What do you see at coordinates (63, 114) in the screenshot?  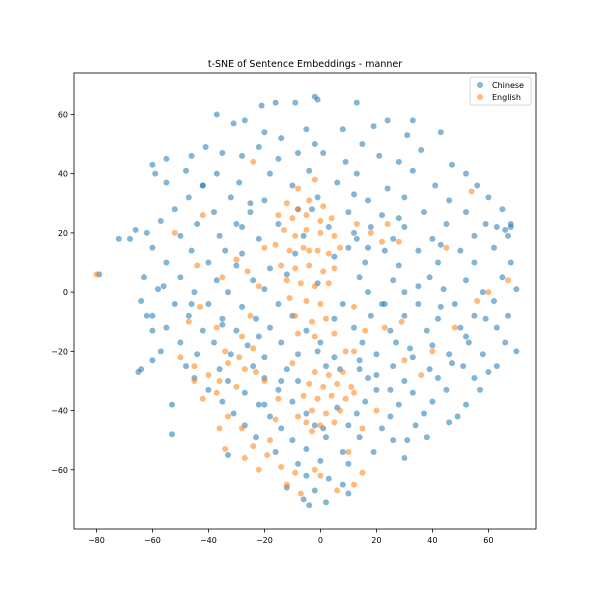 I see `y-tick-label: 60` at bounding box center [63, 114].